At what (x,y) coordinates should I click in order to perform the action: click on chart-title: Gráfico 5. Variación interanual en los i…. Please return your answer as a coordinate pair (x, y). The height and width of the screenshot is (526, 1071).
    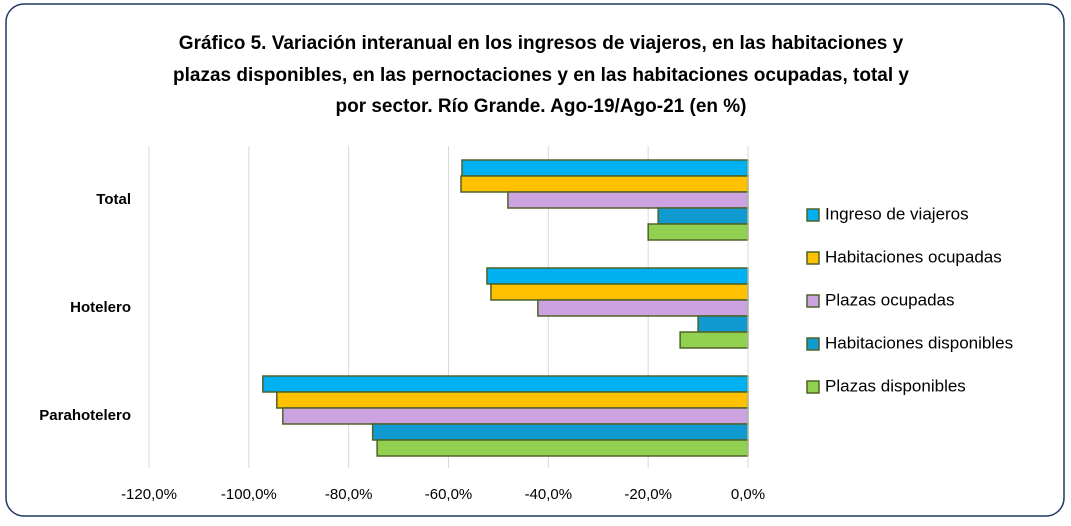
    Looking at the image, I should click on (541, 43).